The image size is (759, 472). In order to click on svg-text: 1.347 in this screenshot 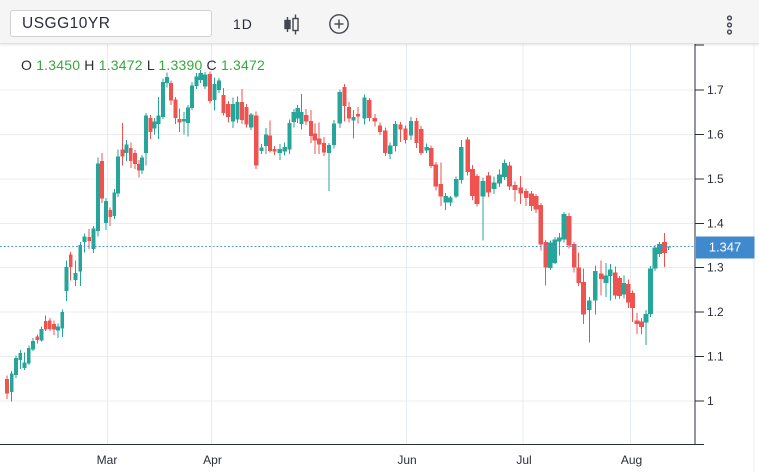, I will do `click(725, 247)`.